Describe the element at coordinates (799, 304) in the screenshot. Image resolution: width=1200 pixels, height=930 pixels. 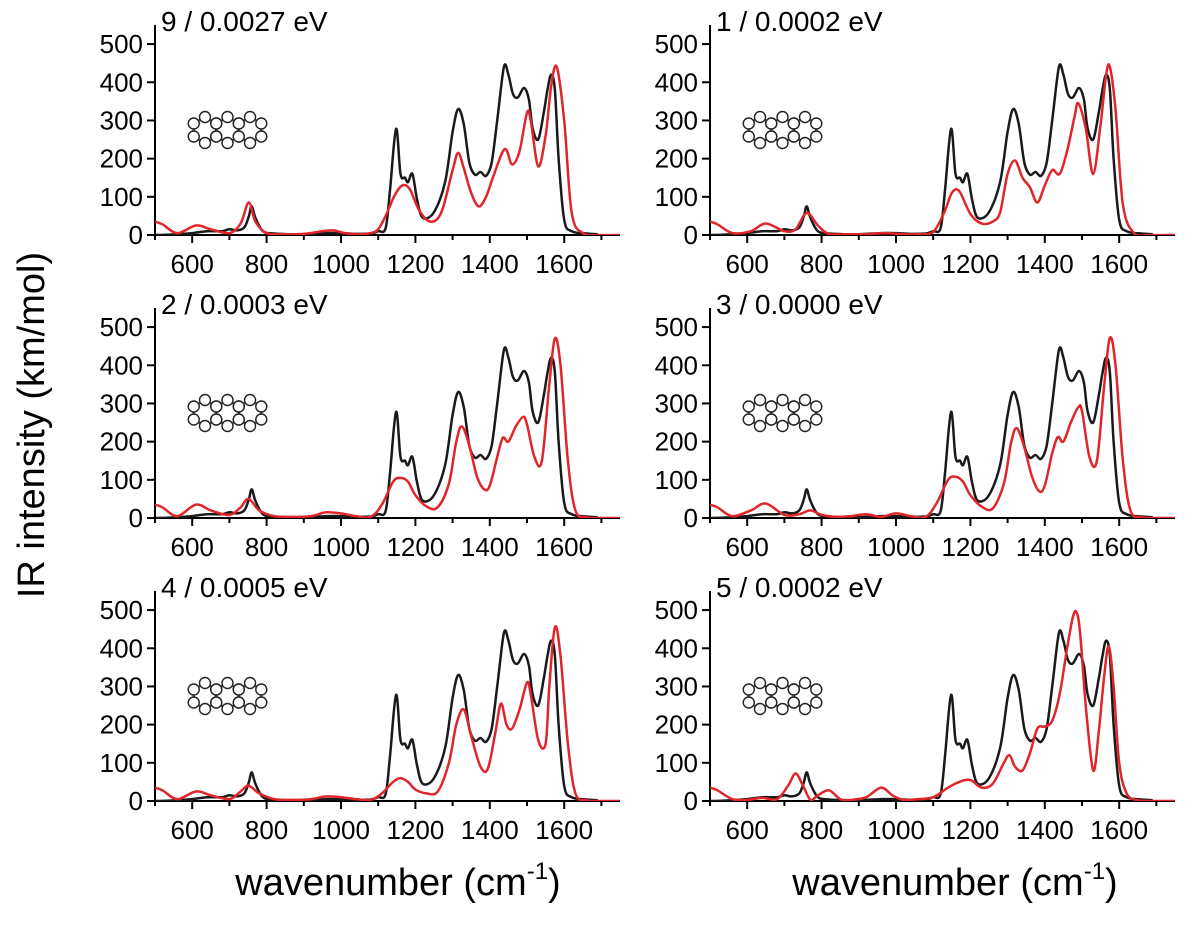
I see `panel-label: 3 / 0.0000 eV` at that location.